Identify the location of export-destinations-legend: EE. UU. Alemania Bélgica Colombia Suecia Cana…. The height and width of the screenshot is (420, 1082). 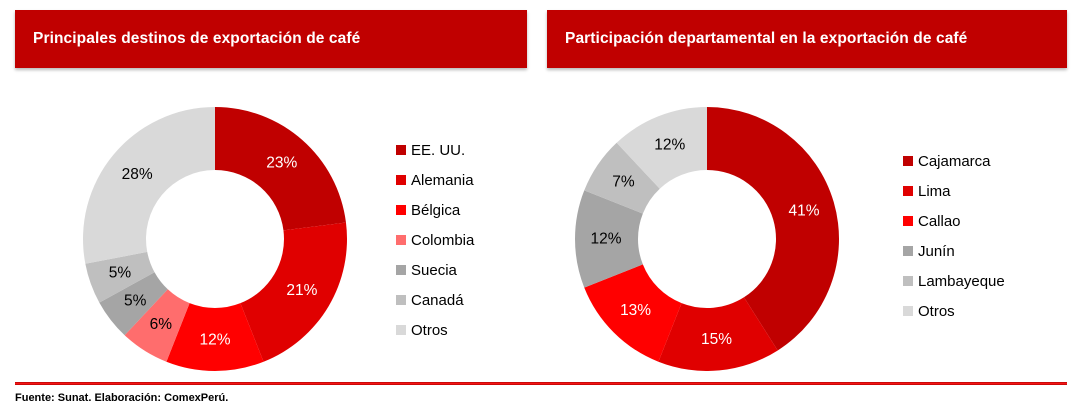
(435, 240).